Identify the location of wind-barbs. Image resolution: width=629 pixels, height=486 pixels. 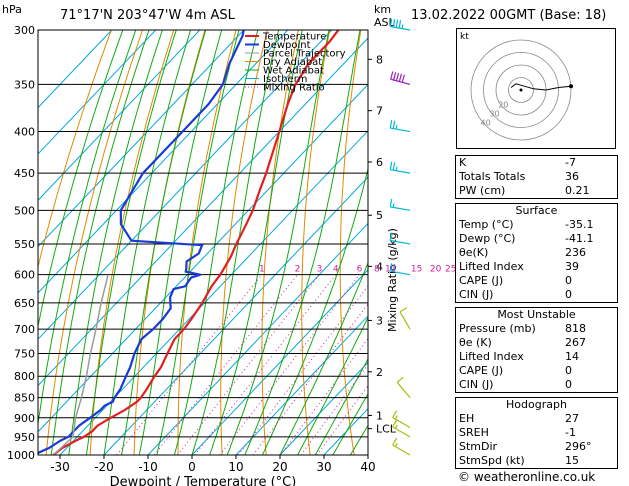
(400, 237).